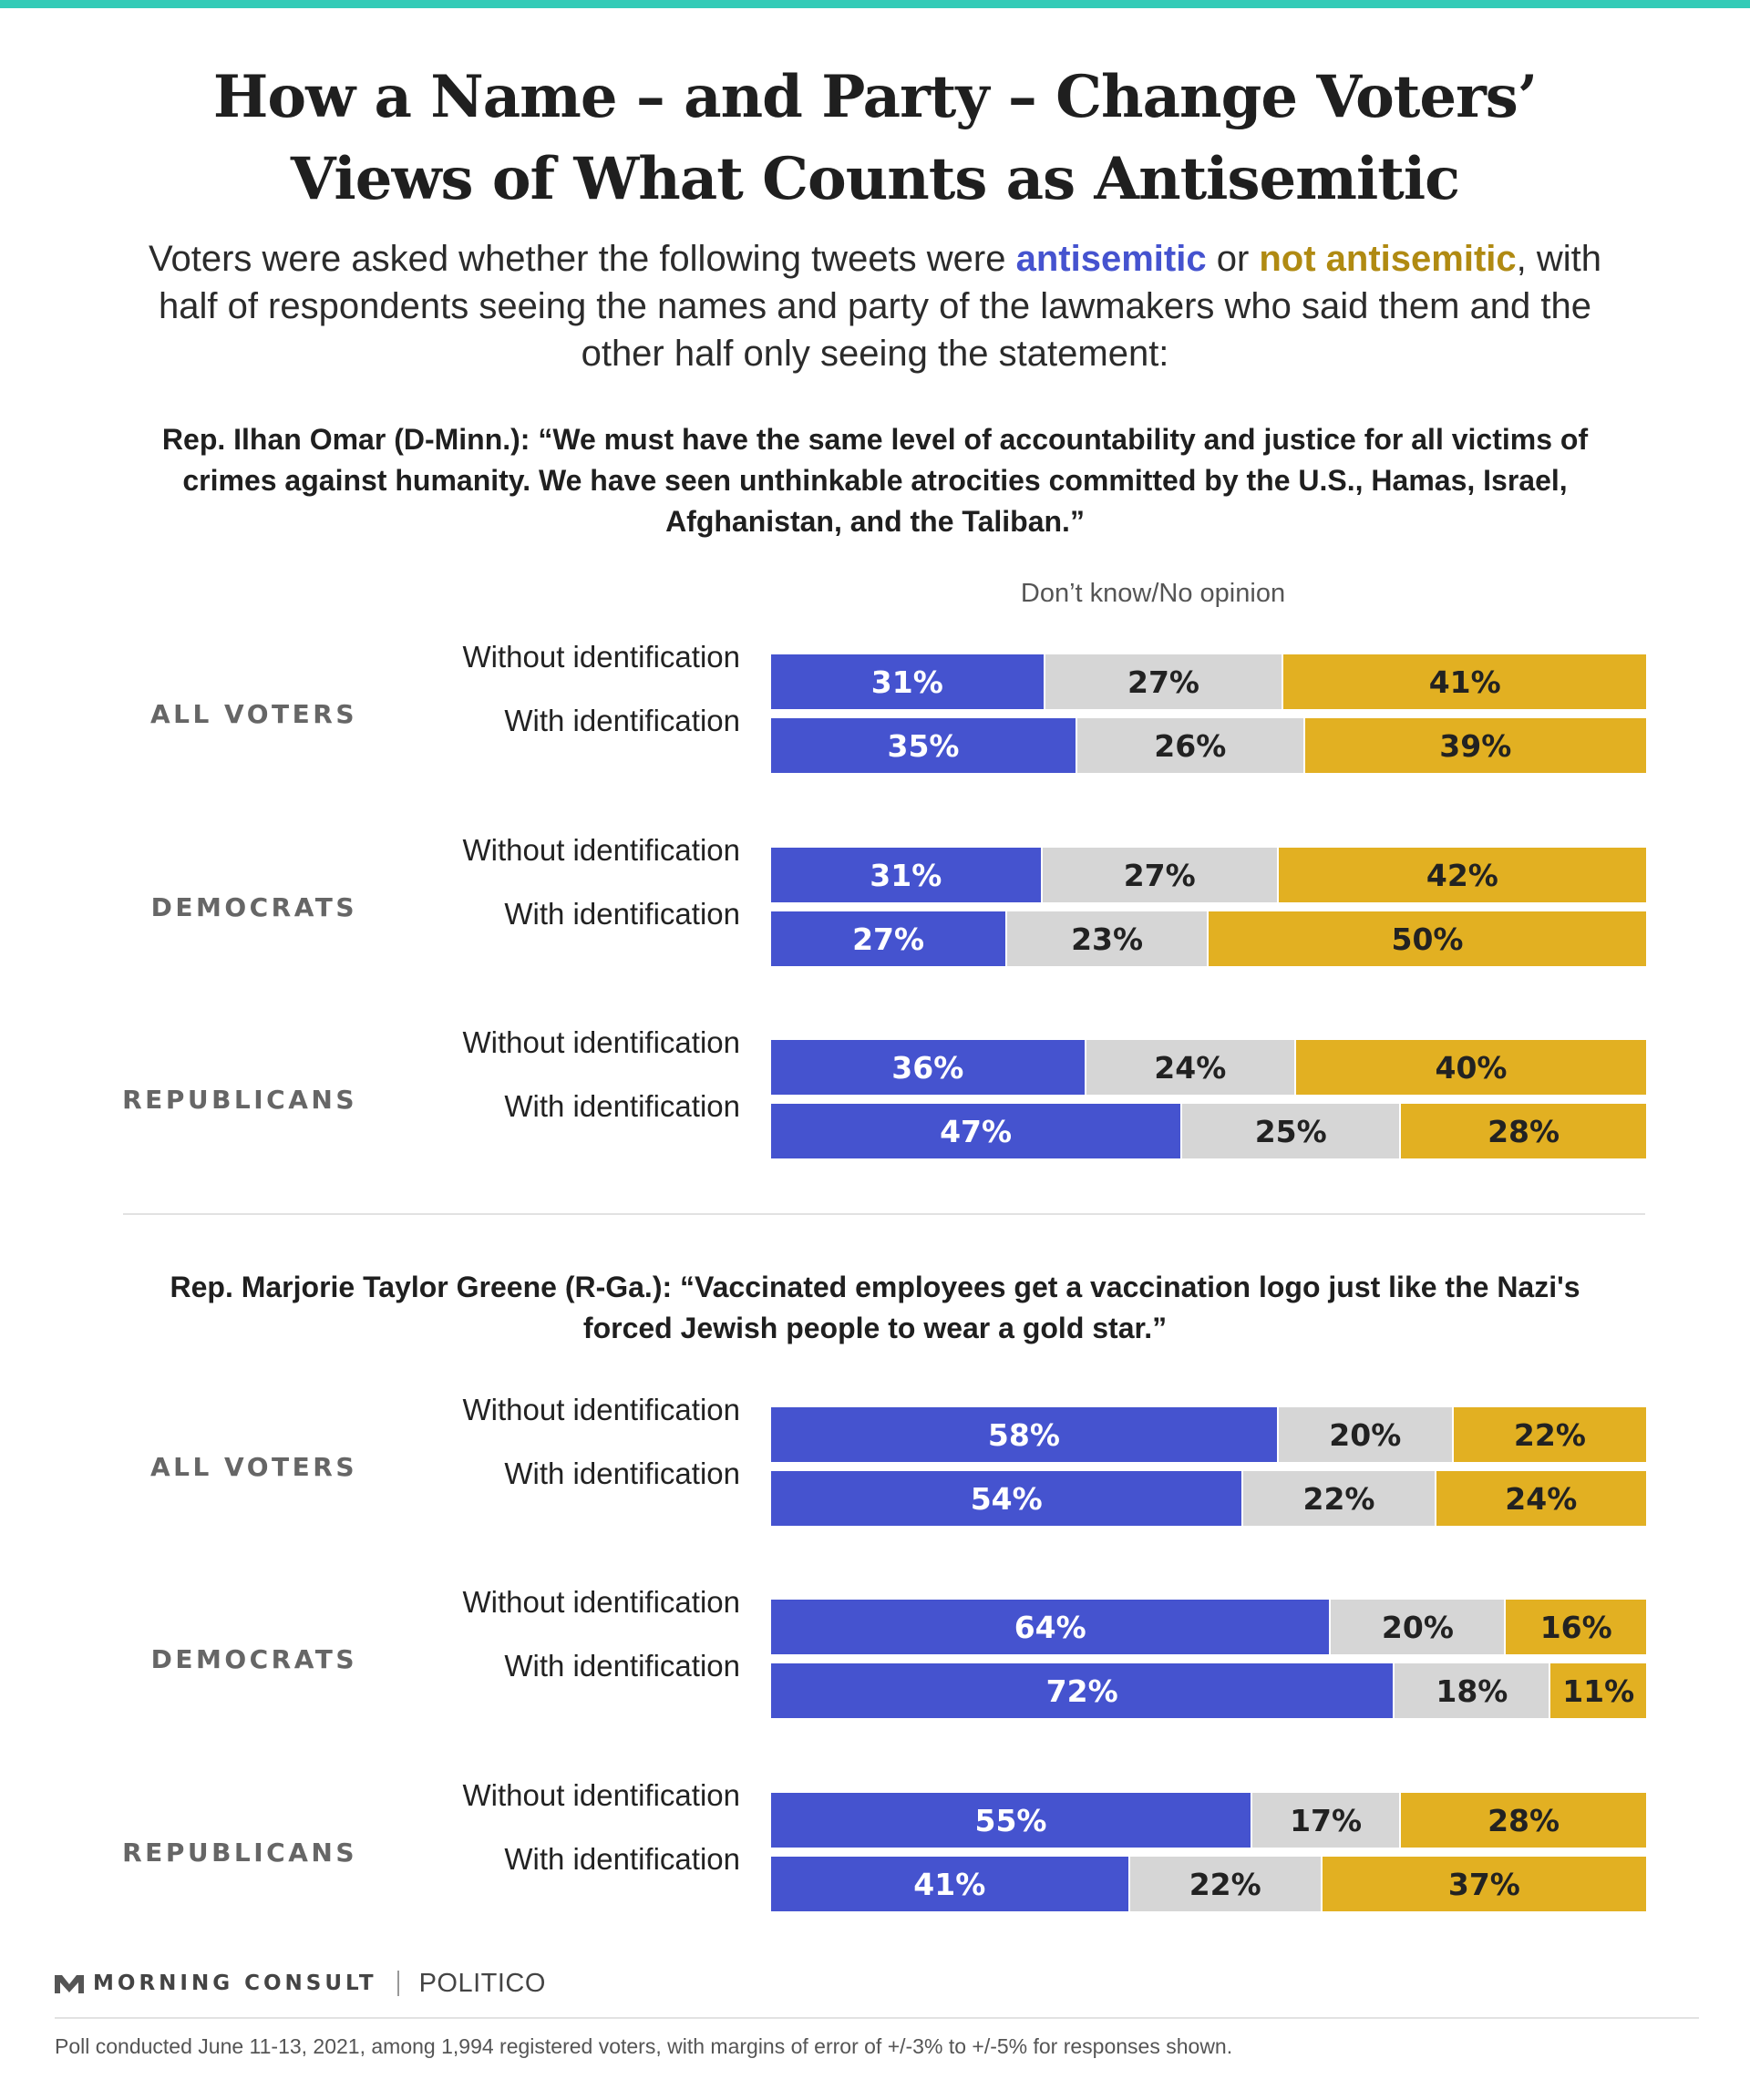  What do you see at coordinates (1470, 1067) in the screenshot?
I see `bar-segment-not-antisemitic: 40%` at bounding box center [1470, 1067].